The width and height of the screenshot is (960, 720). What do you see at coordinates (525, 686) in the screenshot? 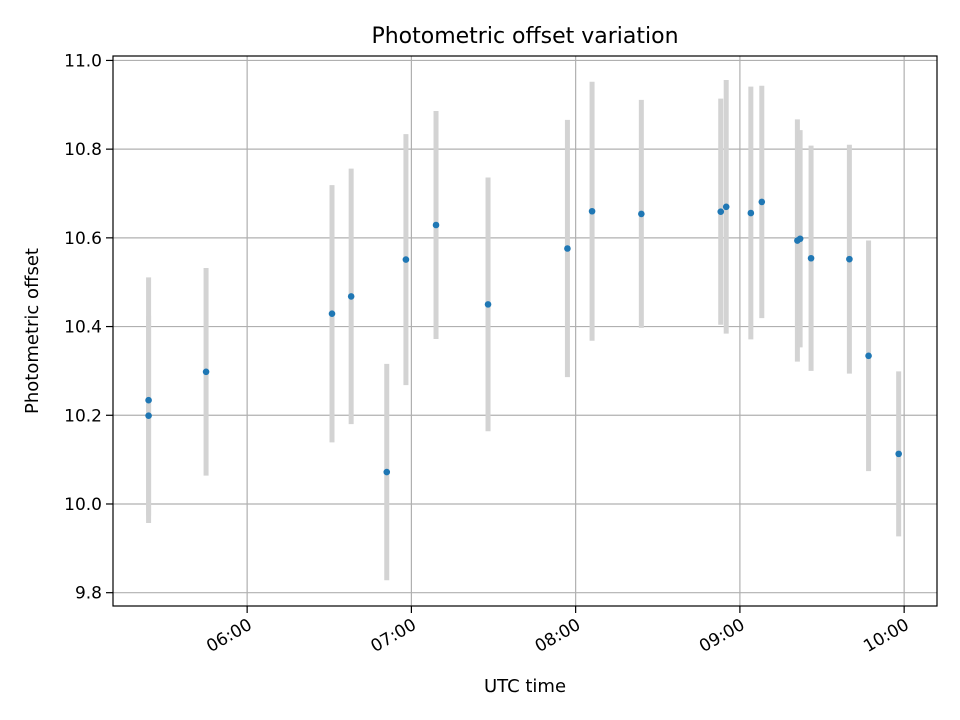
I see `x-axis-label: UTC time` at bounding box center [525, 686].